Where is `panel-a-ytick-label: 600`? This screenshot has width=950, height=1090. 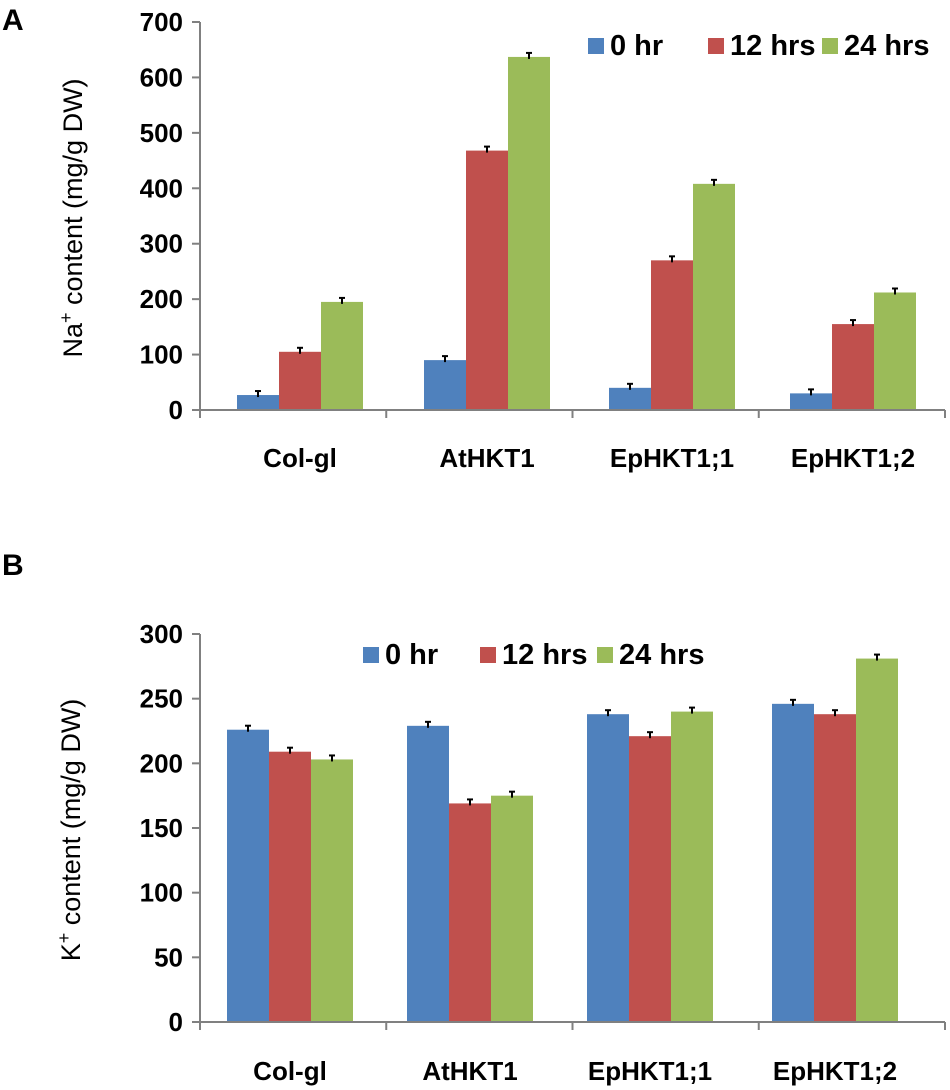
panel-a-ytick-label: 600 is located at coordinates (161, 77).